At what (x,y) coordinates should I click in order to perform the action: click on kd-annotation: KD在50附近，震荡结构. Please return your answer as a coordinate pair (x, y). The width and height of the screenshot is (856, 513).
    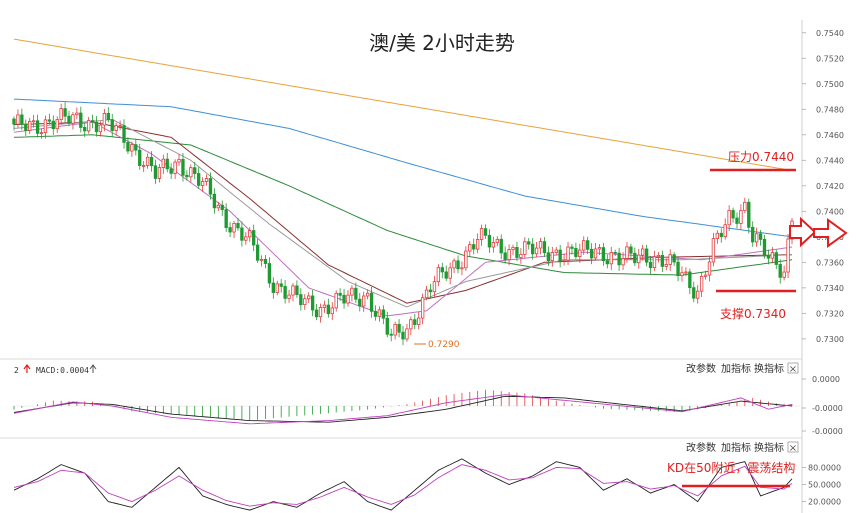
    Looking at the image, I should click on (731, 467).